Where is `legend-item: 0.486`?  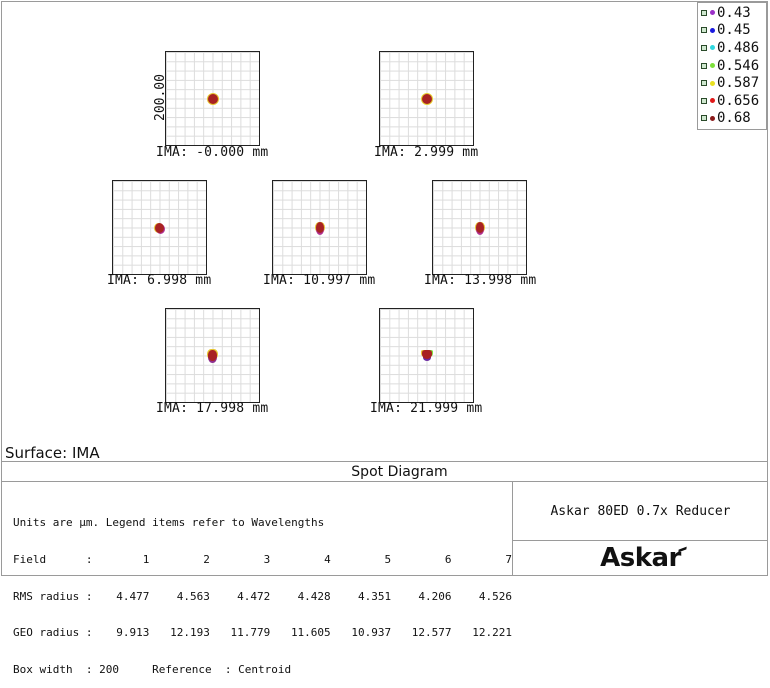
legend-item: 0.486 is located at coordinates (733, 48).